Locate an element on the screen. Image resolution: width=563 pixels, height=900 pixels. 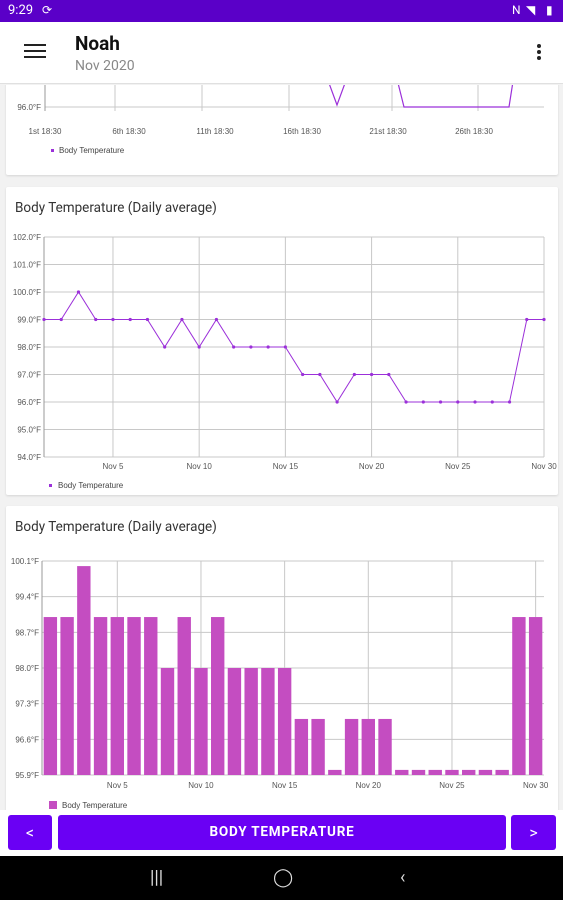
back-icon: ‹ is located at coordinates (403, 877).